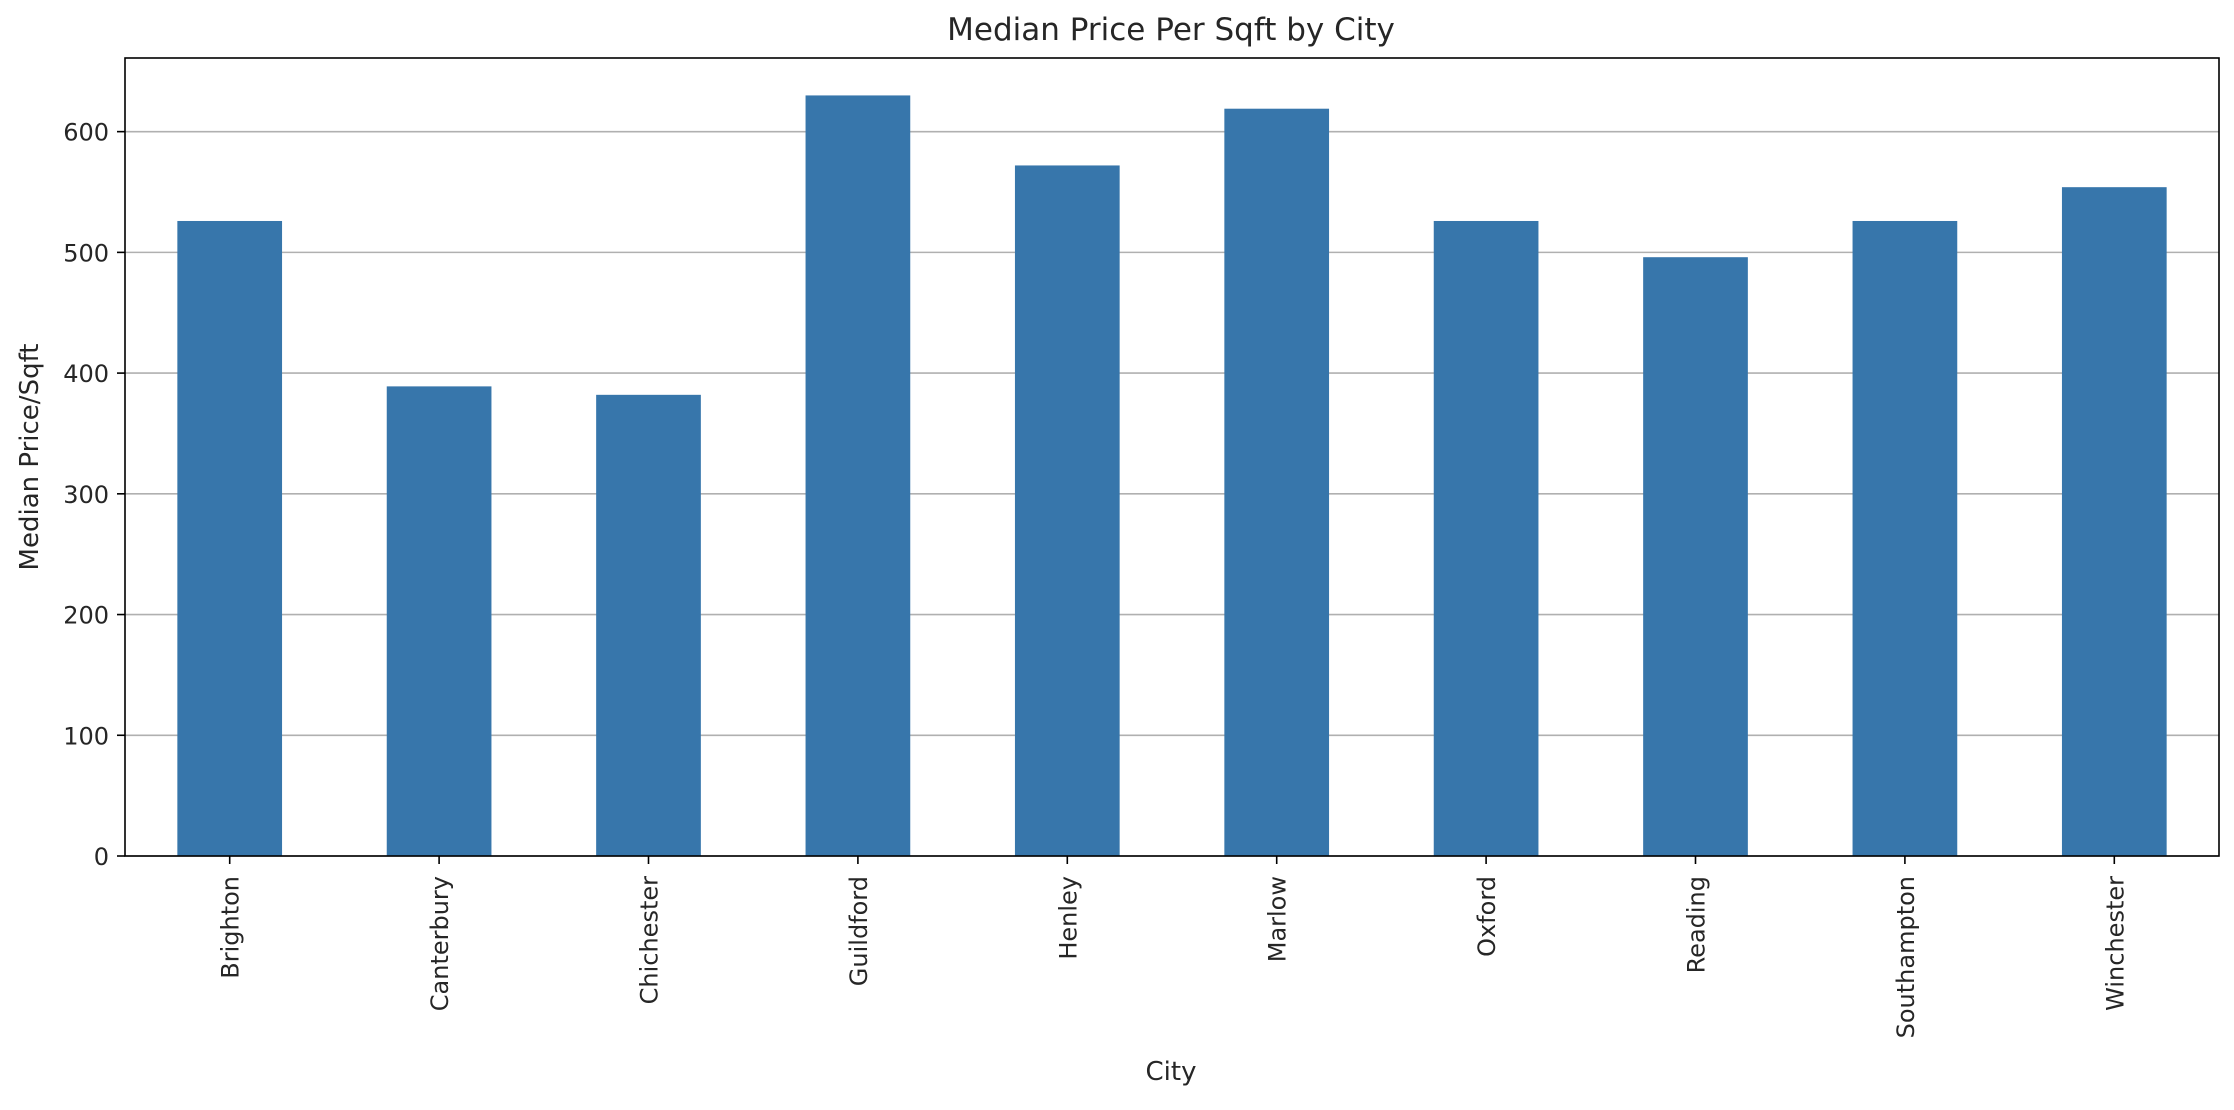  I want to click on bar-canterbury, so click(439, 621).